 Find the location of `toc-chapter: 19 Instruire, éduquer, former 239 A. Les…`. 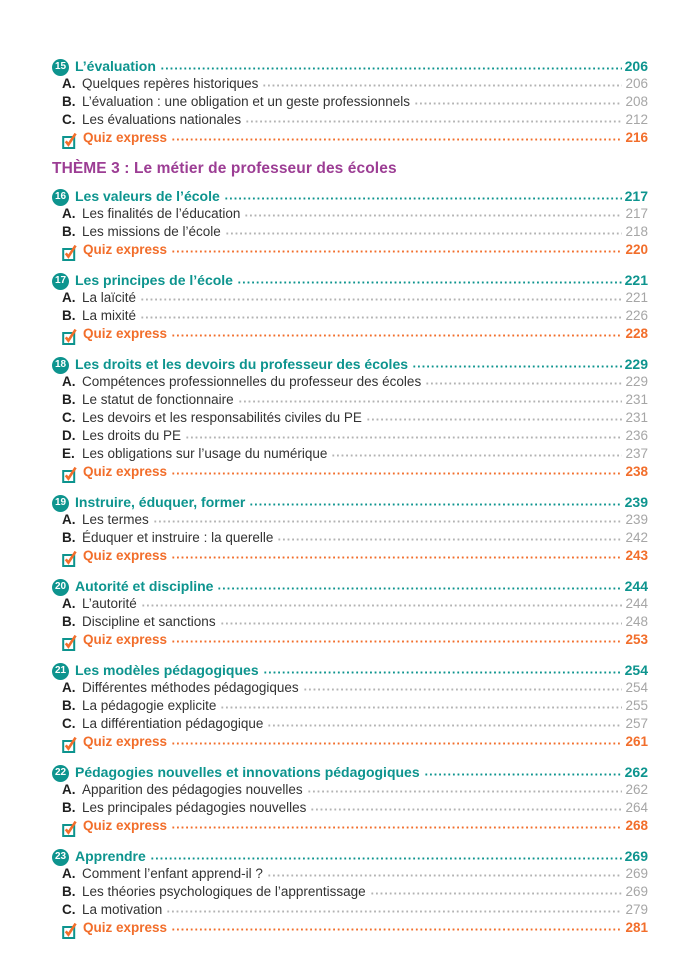

toc-chapter: 19 Instruire, éduquer, former 239 A. Les… is located at coordinates (350, 530).